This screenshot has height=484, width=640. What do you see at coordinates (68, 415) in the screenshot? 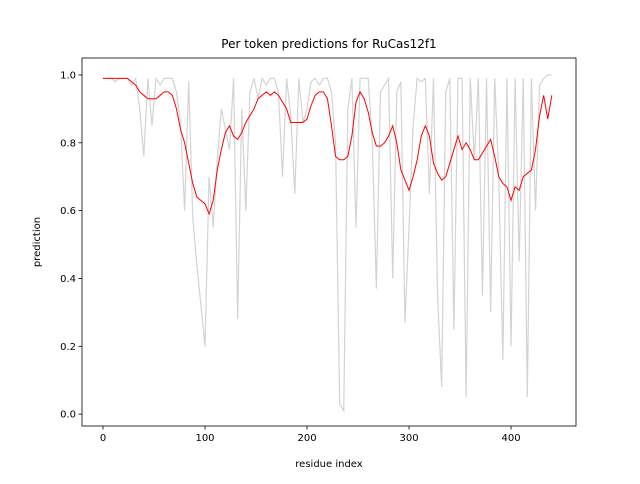
I see `y-tick-label: 0.0` at bounding box center [68, 415].